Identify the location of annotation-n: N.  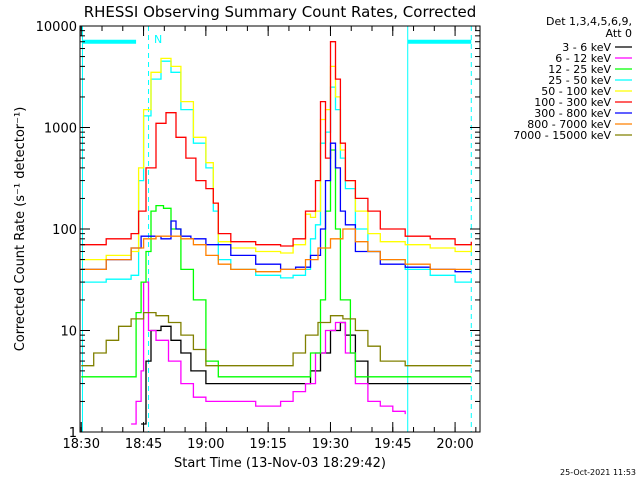
(158, 39).